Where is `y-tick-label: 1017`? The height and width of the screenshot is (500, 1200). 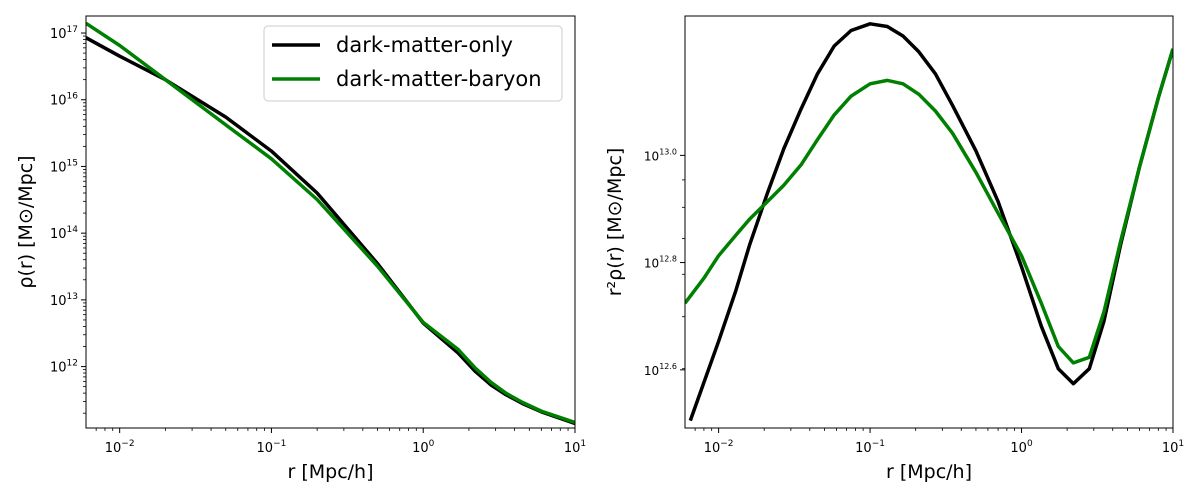 y-tick-label: 1017 is located at coordinates (64, 33).